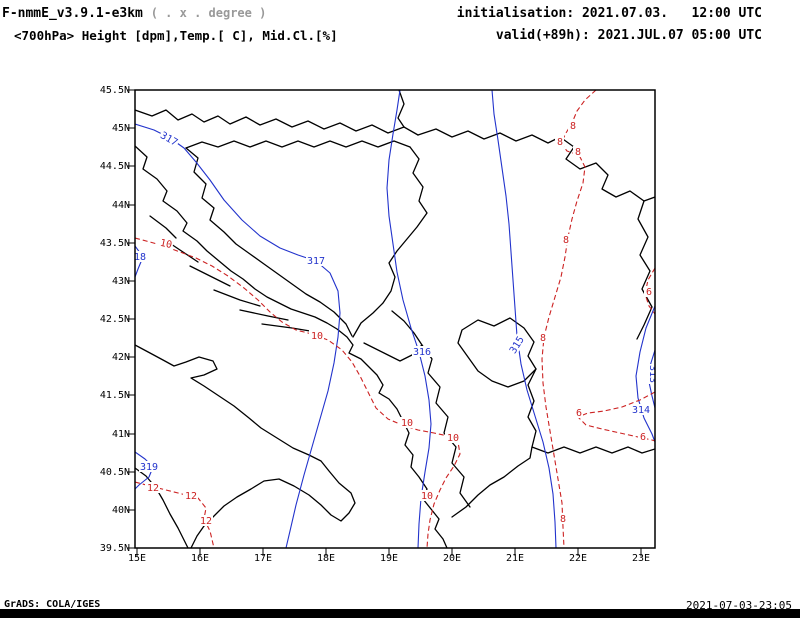  I want to click on lat-label: 44.5N, so click(115, 166).